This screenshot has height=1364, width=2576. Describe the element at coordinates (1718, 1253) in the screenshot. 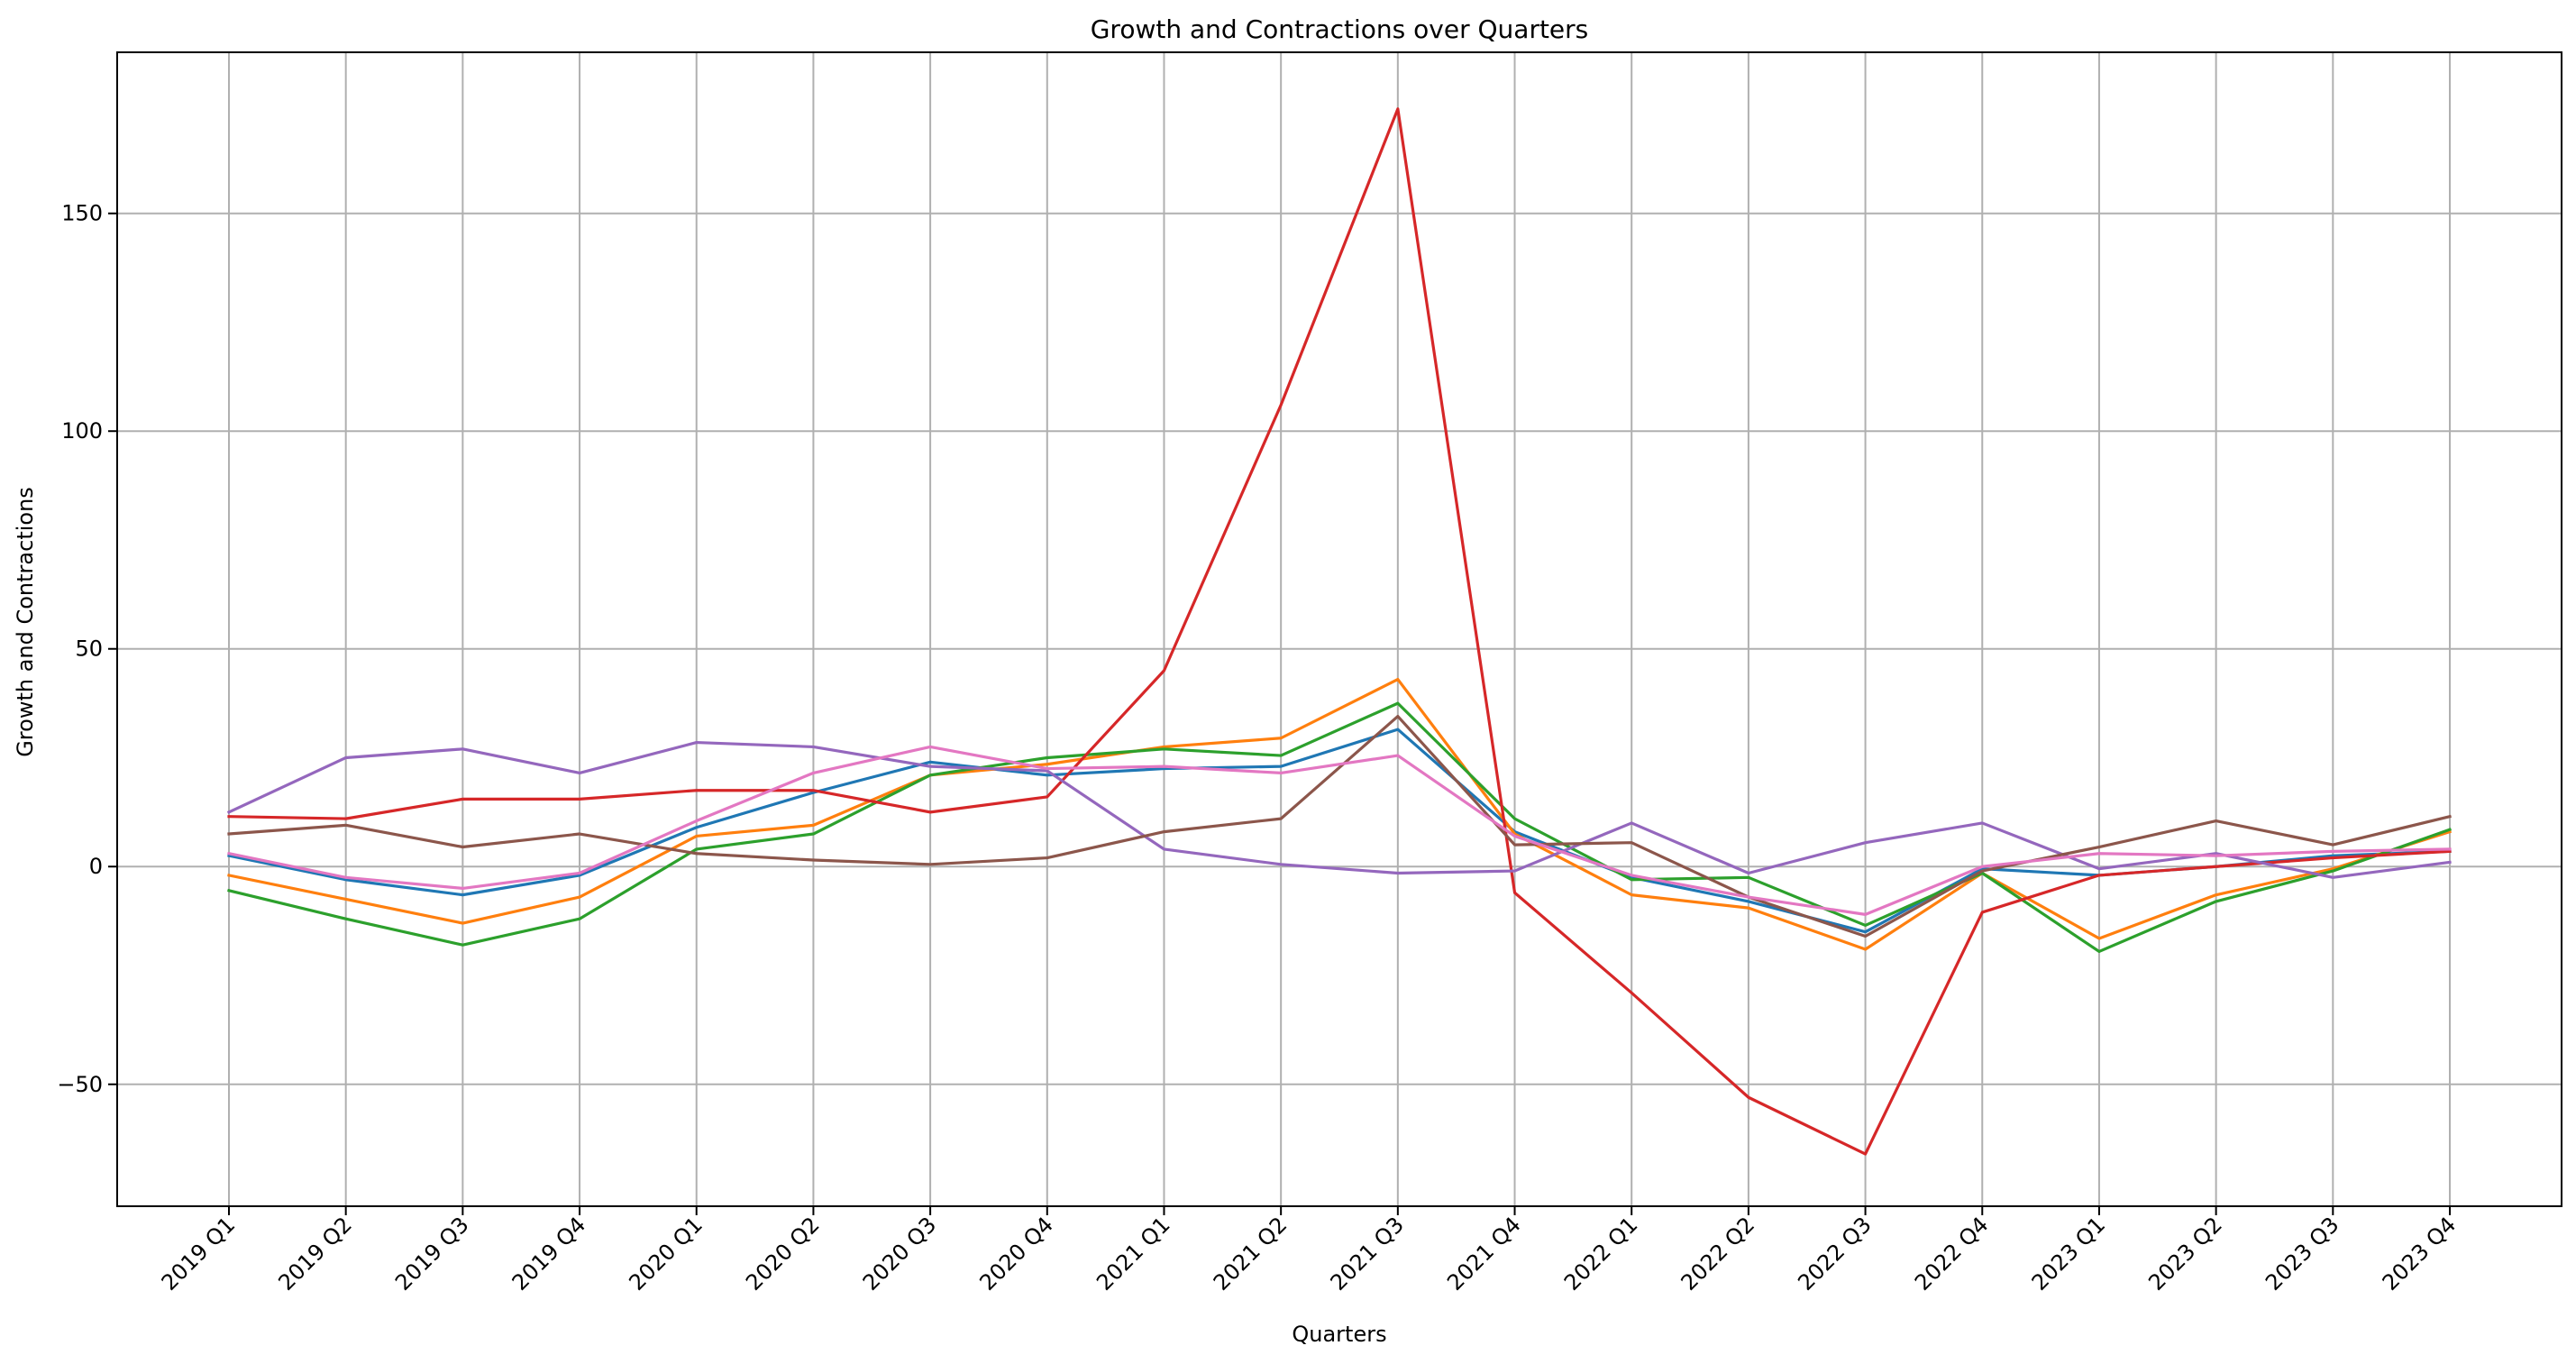

I see `x-tick-label: 2022 Q2` at that location.